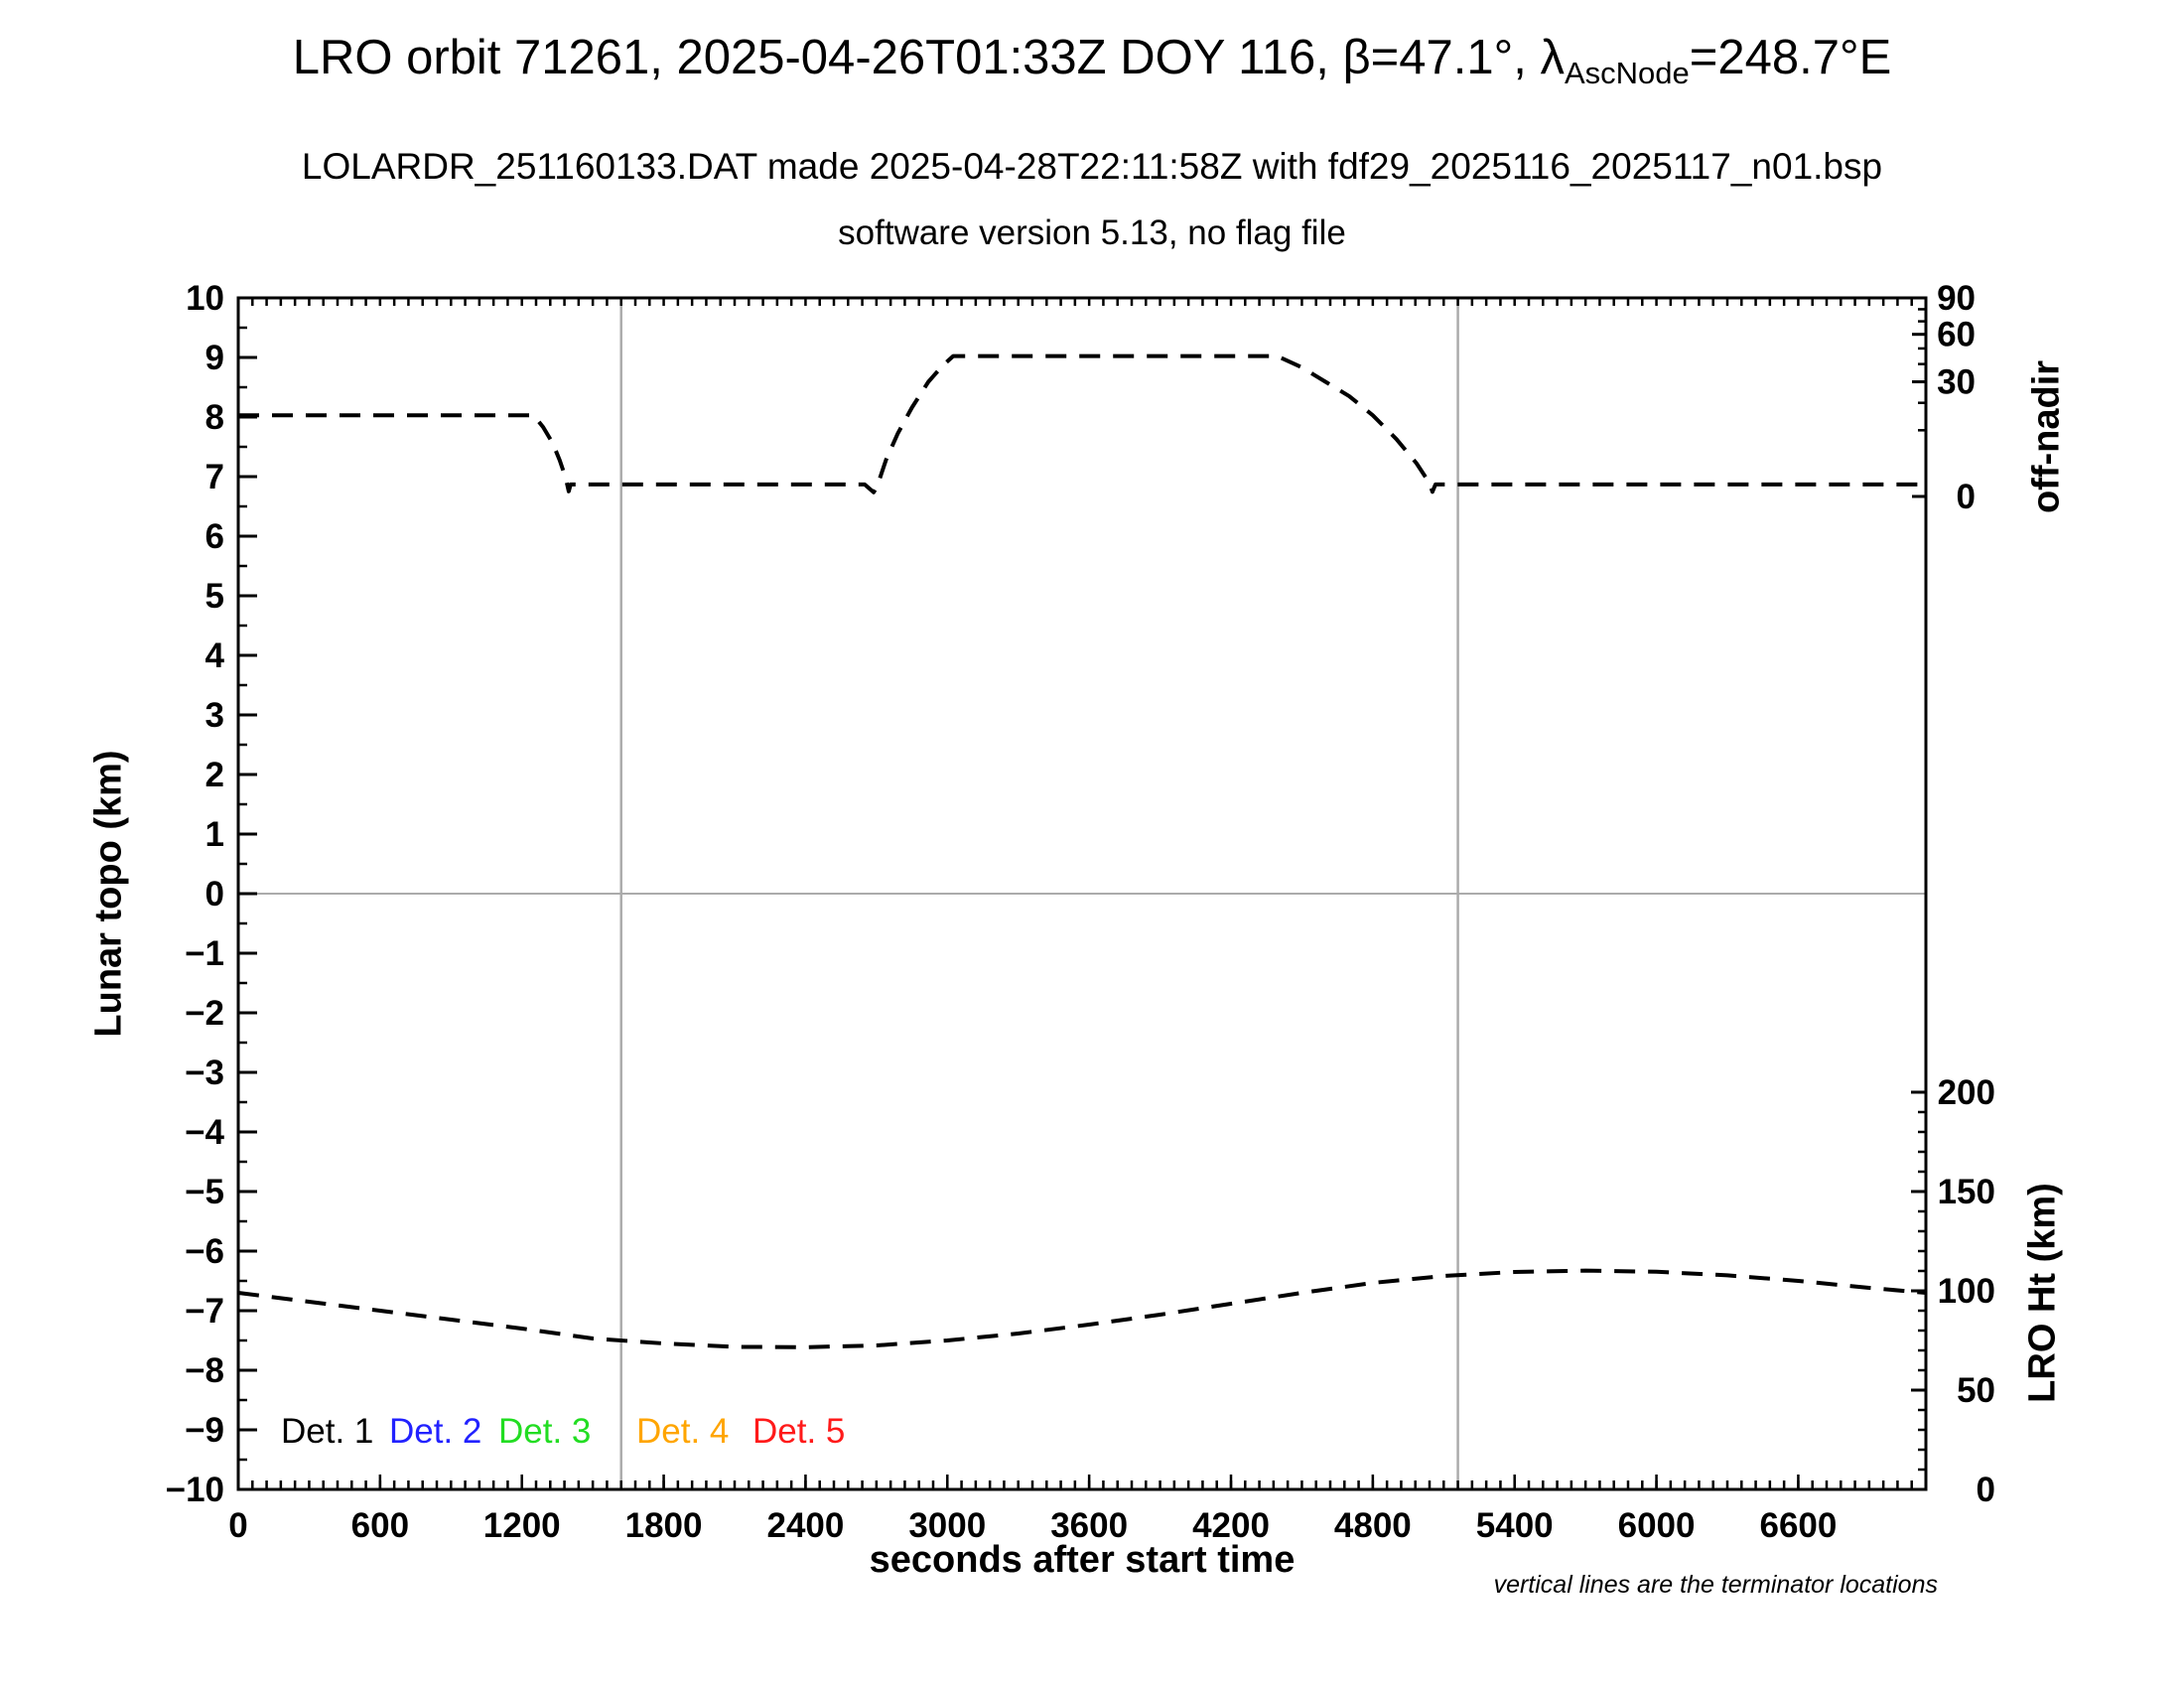  I want to click on y-right-bottom-axis-title: LRO Ht (km), so click(2042, 1293).